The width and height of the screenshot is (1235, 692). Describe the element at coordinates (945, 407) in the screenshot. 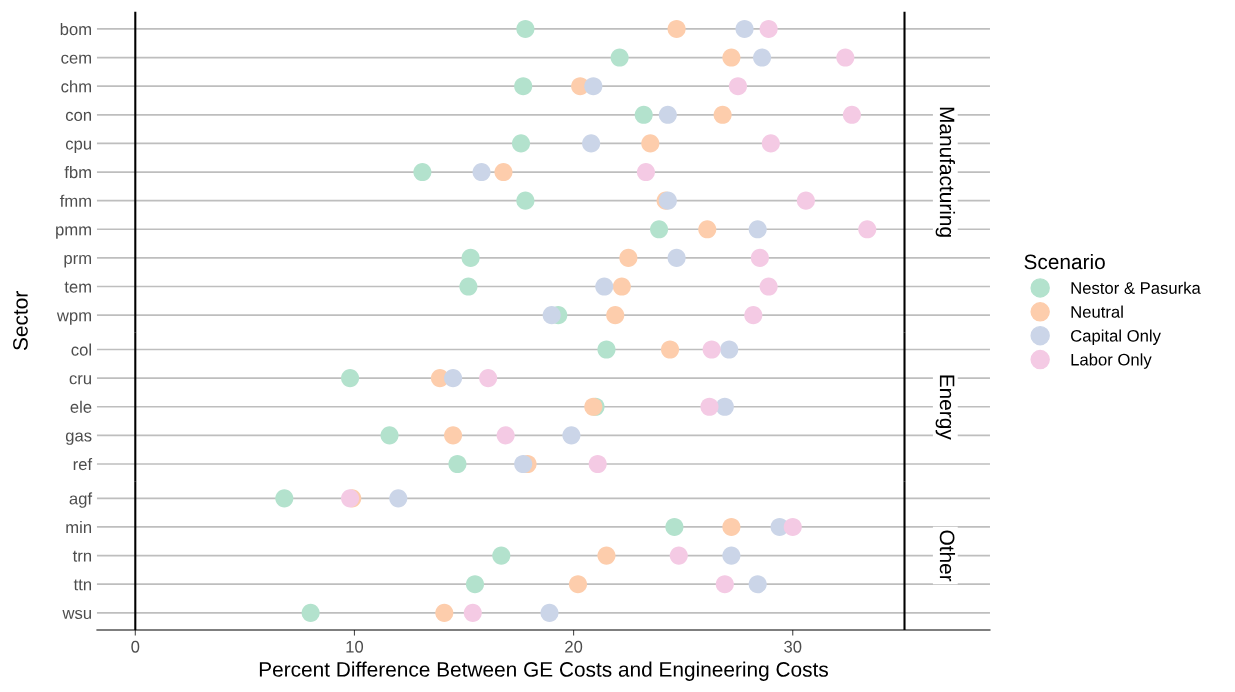

I see `text: Energy` at that location.